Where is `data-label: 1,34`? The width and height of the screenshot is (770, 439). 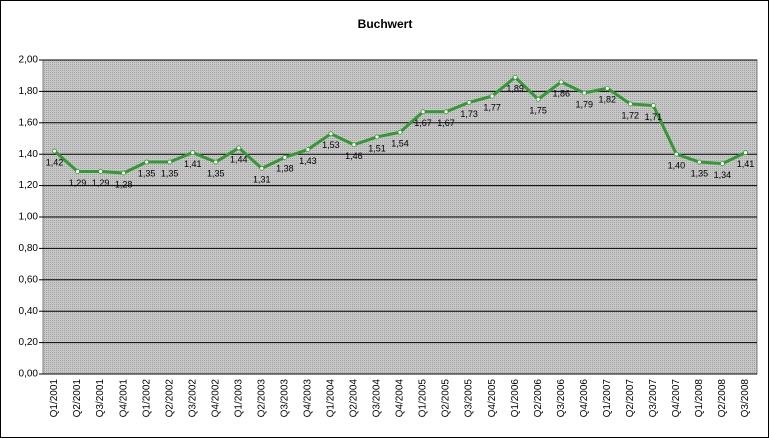 data-label: 1,34 is located at coordinates (723, 175).